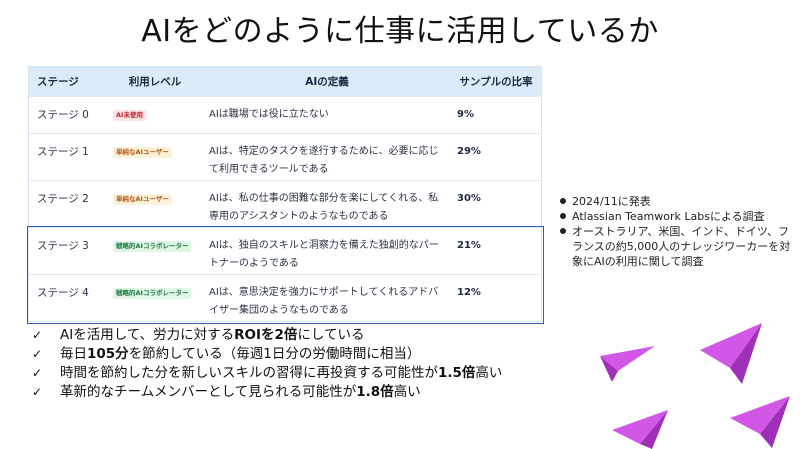 Image resolution: width=800 pixels, height=449 pixels. I want to click on finding-item: ✓ AIを活用して、労力に対するROIを2倍にしている, so click(312, 335).